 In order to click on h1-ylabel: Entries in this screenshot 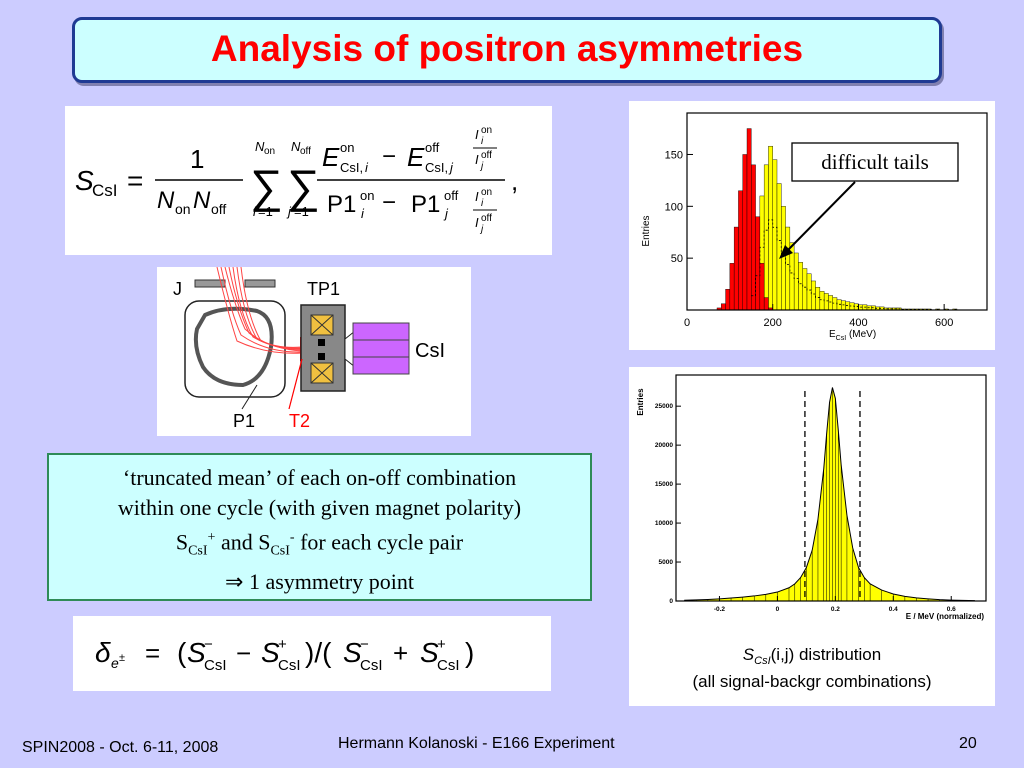, I will do `click(646, 230)`.